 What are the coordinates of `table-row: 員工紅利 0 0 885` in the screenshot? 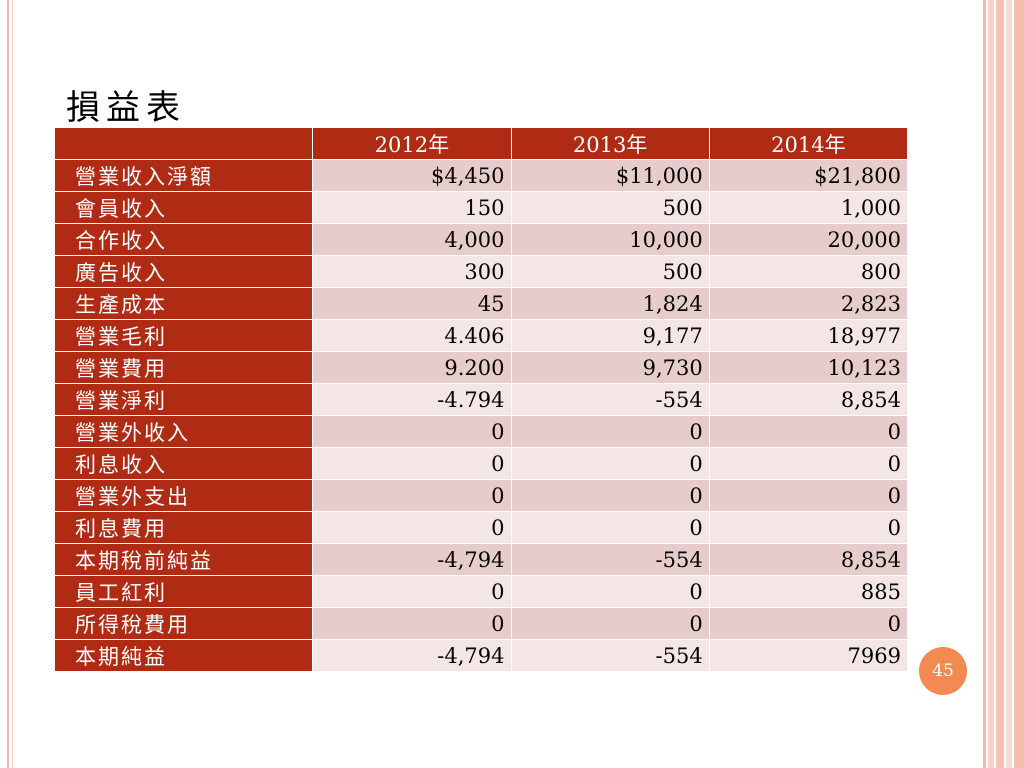 It's located at (481, 591).